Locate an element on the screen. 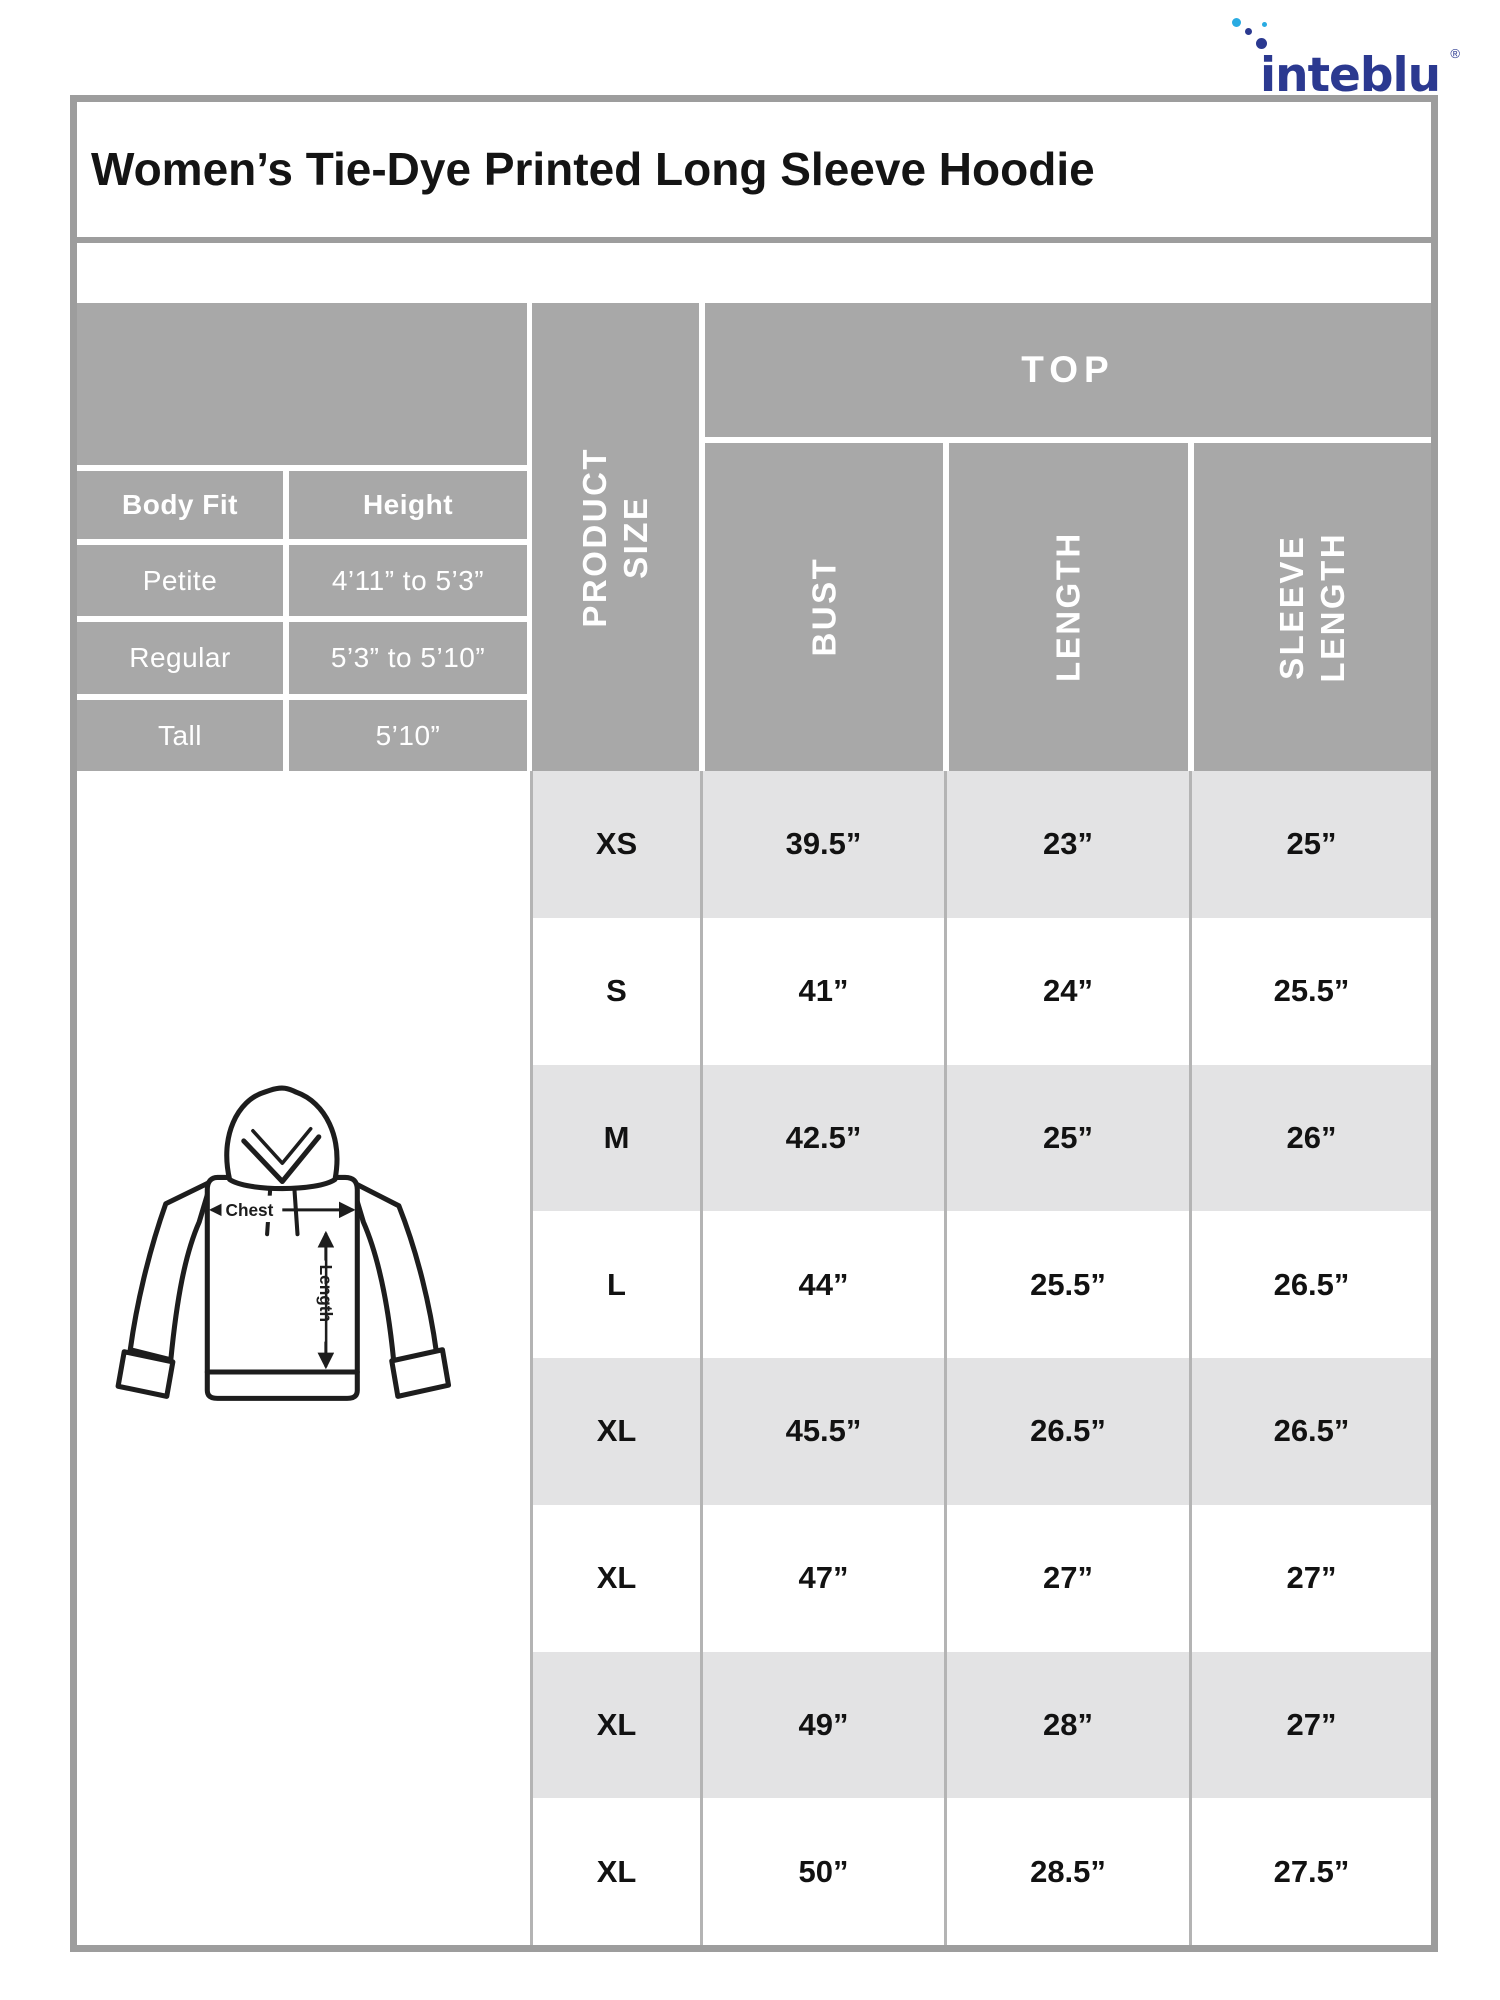 The height and width of the screenshot is (2000, 1500). top-group-header-cell: TOP is located at coordinates (1068, 370).